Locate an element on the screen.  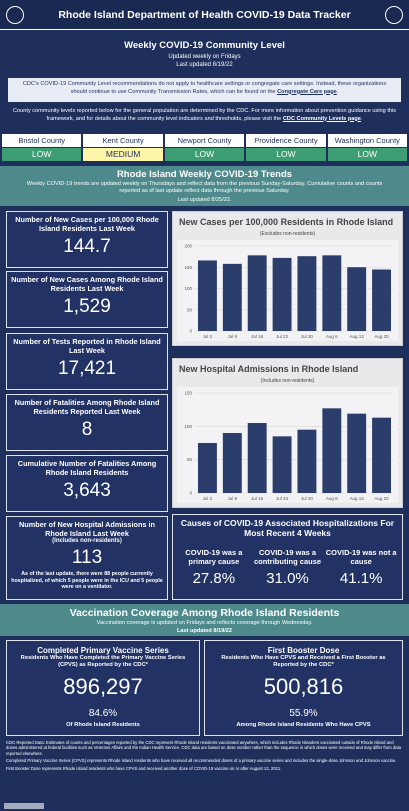
vacc-title: First Booster Dose is located at coordinates (303, 650).